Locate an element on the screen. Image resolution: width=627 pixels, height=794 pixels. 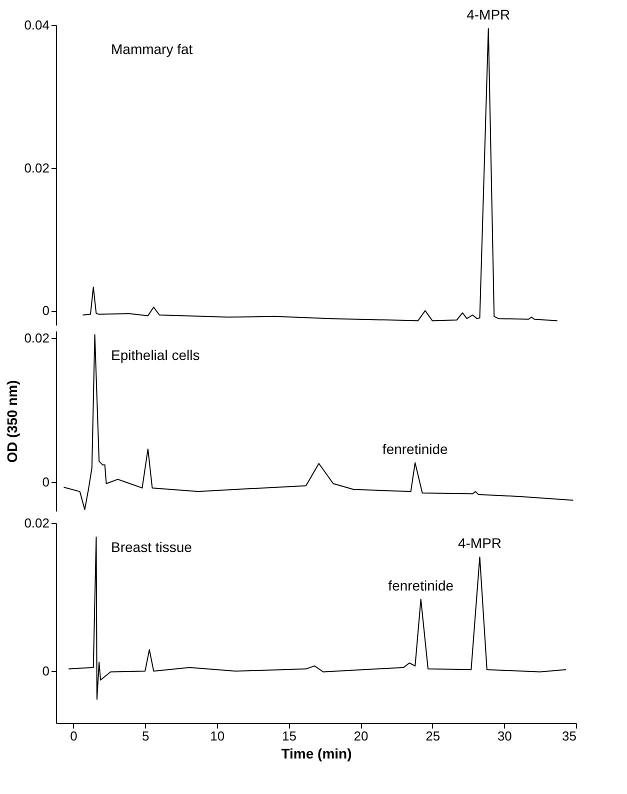
annotation: Breast tissue is located at coordinates (151, 547).